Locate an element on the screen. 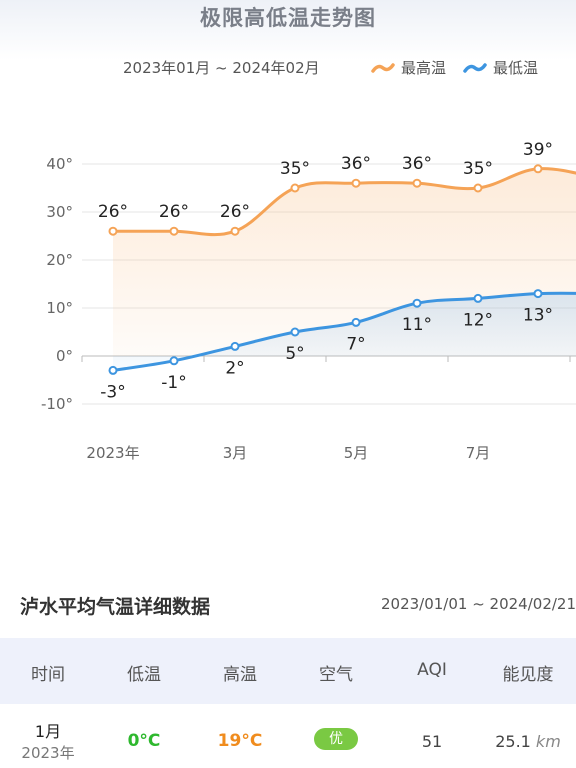  air-quality-badge: 优 is located at coordinates (336, 739).